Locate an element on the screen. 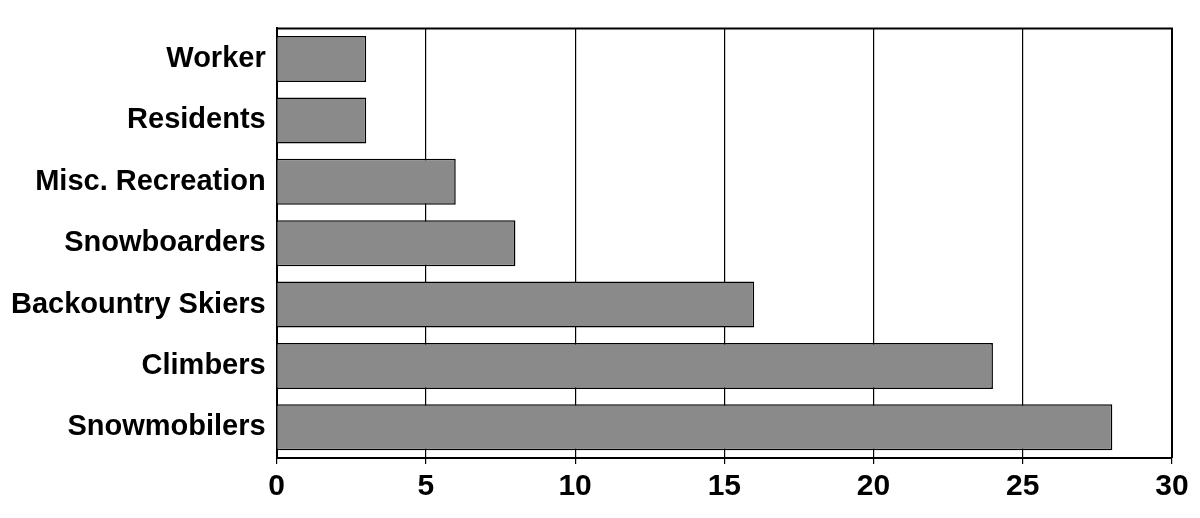  y-tick-label: Snowboarders is located at coordinates (165, 241).